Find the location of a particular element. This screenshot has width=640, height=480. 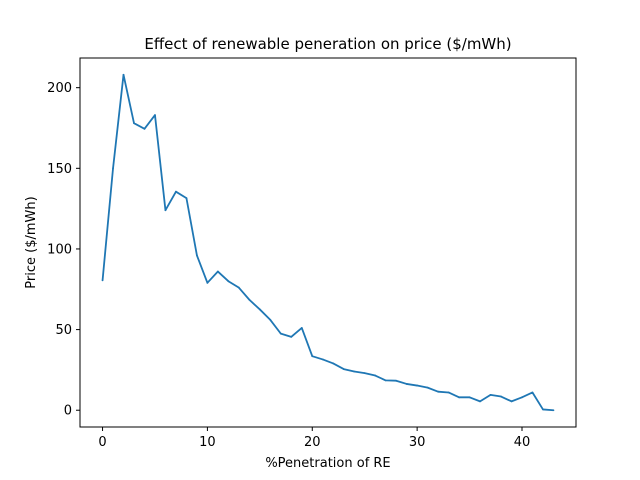

y-tick-label: 150 is located at coordinates (59, 169).